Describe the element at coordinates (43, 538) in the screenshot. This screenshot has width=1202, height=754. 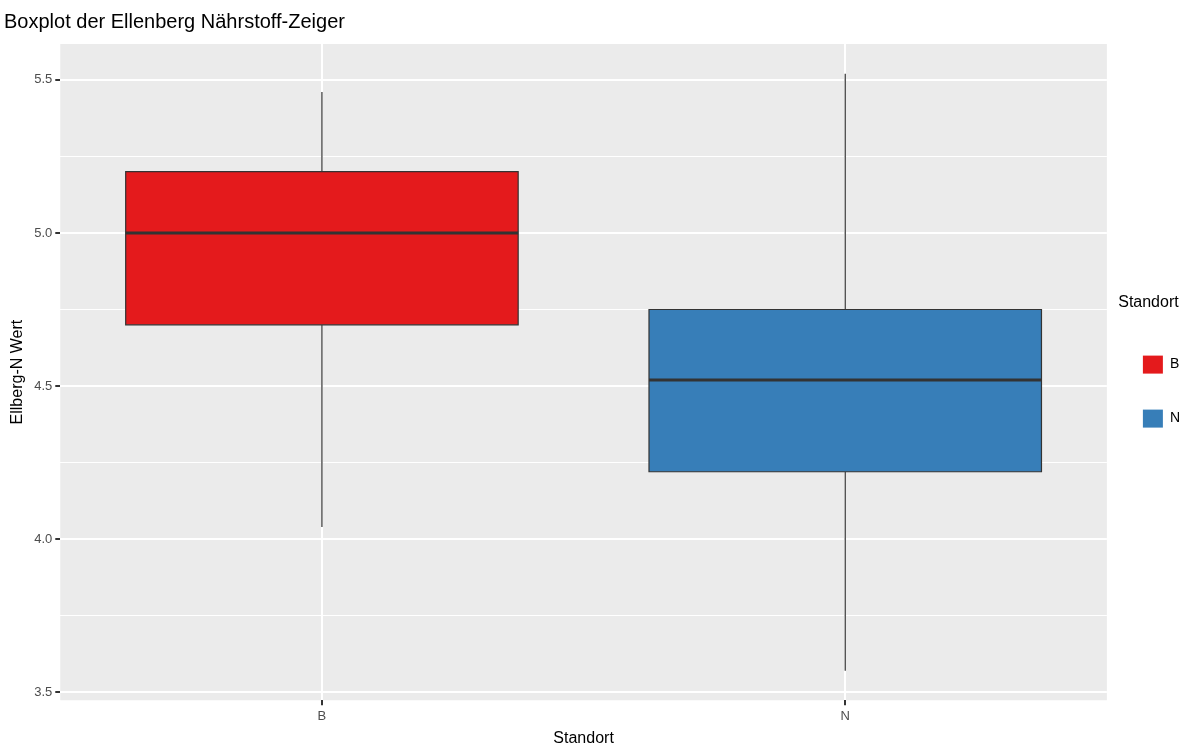
I see `y-tick-label: 4.0` at that location.